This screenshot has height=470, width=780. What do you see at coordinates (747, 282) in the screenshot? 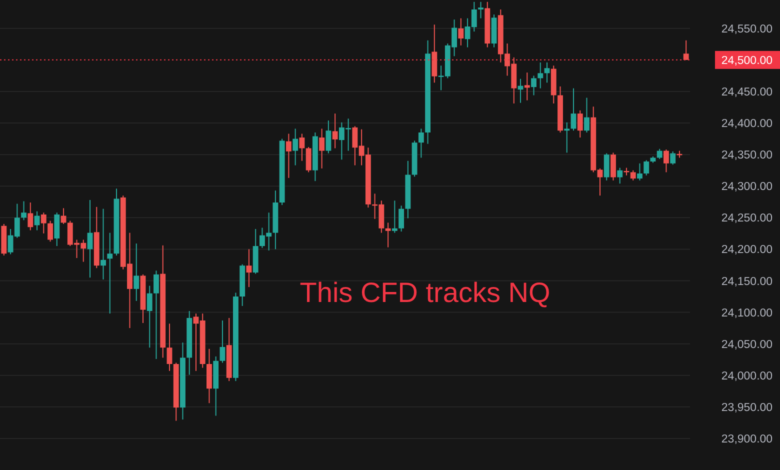
I see `y-tick-label: 24,150.00` at bounding box center [747, 282].